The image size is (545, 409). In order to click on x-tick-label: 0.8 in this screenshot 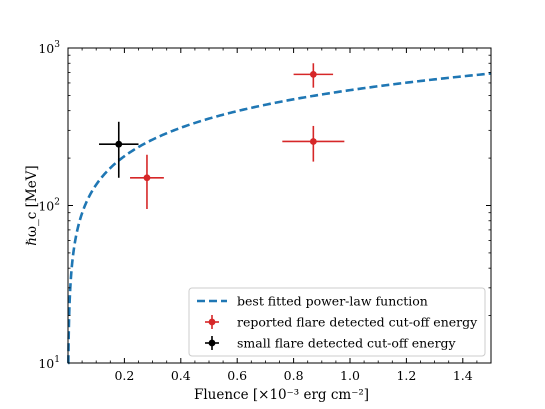, I will do `click(294, 375)`.